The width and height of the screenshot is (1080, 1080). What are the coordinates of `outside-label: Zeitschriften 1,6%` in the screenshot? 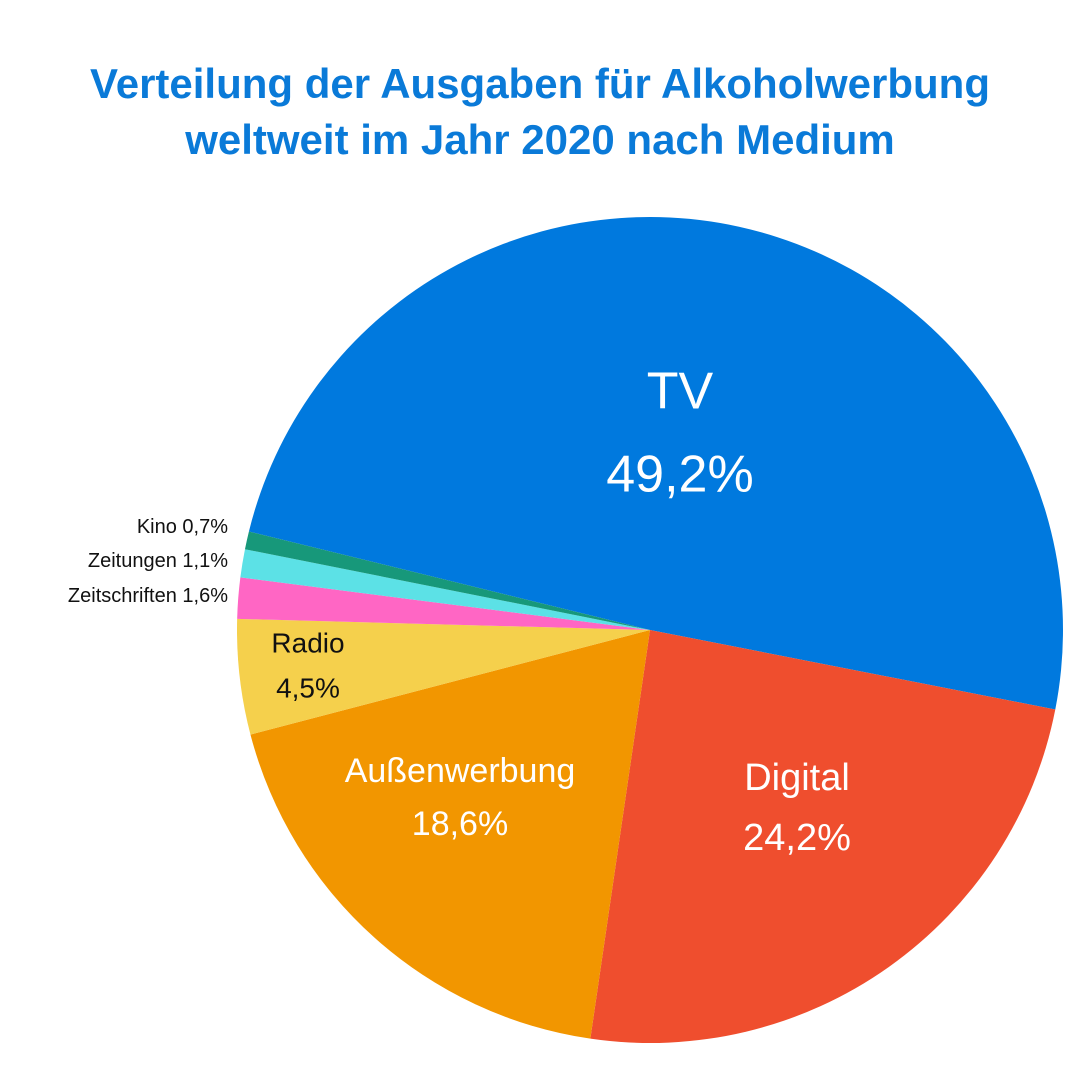 It's located at (148, 596).